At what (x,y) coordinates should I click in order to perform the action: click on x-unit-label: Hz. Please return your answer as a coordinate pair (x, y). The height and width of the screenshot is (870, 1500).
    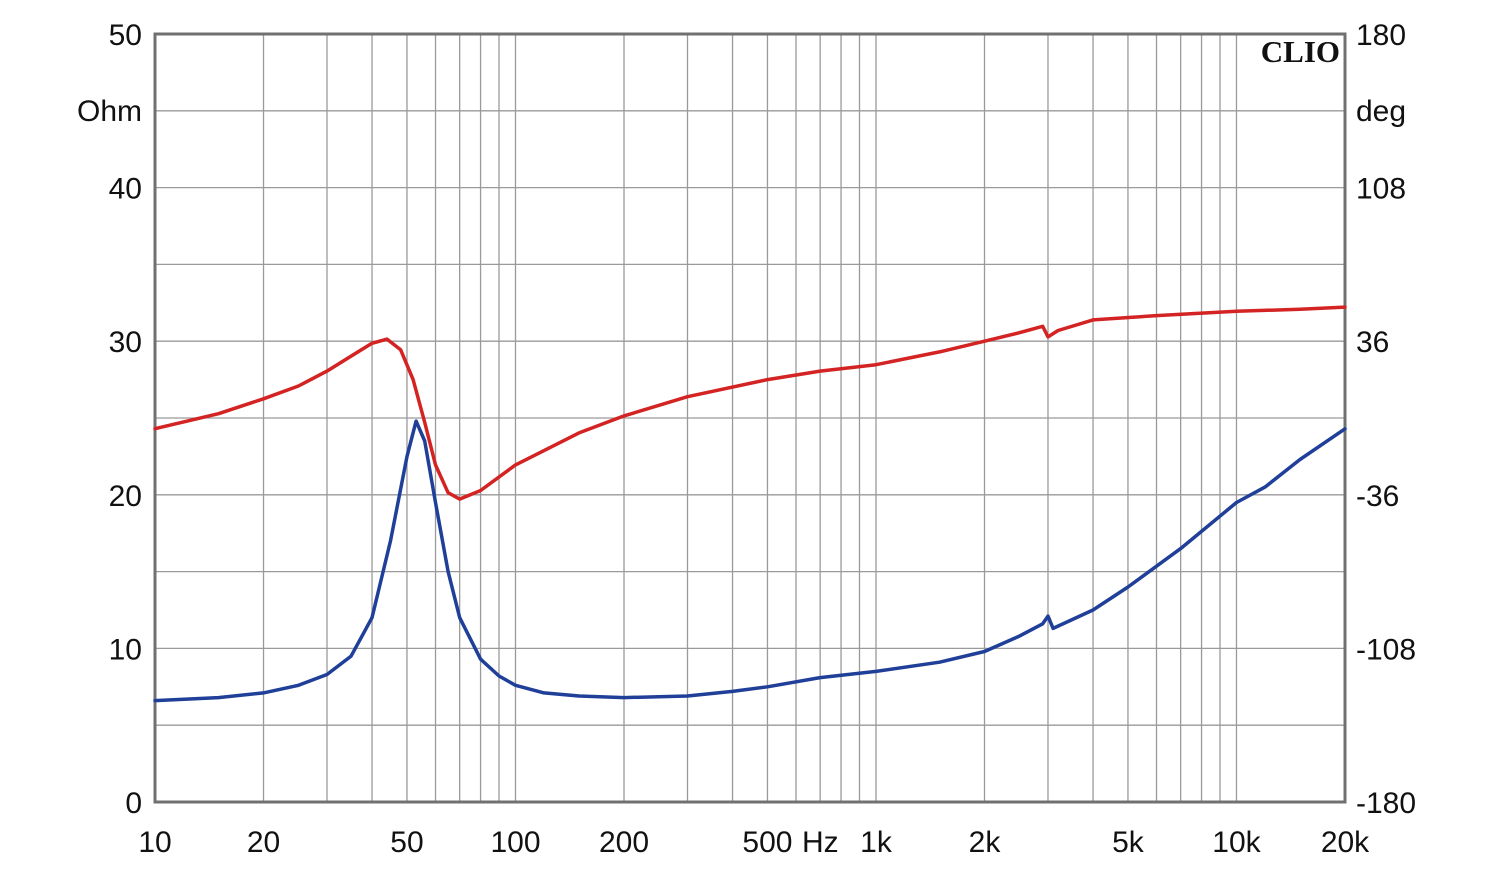
    Looking at the image, I should click on (820, 842).